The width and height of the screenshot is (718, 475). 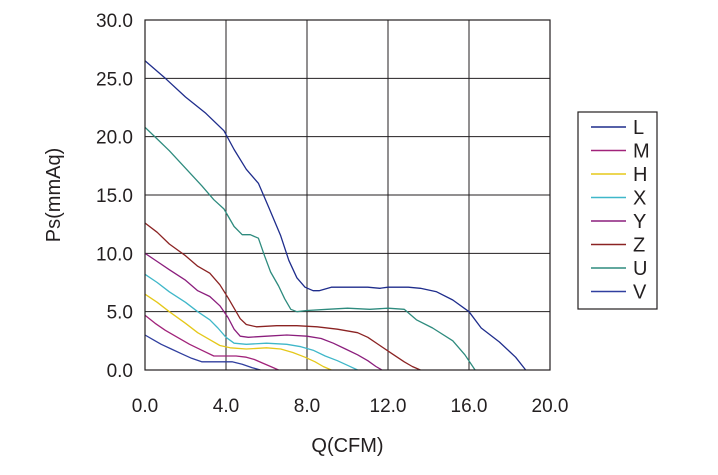 What do you see at coordinates (639, 246) in the screenshot?
I see `legend-label-z: Z` at bounding box center [639, 246].